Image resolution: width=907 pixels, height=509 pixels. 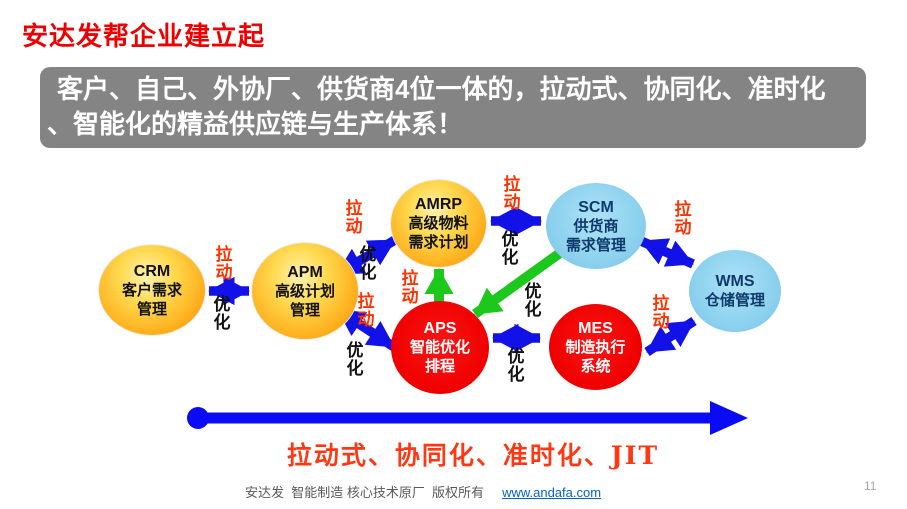 I want to click on node-amrp-line2: 需求计划, so click(x=438, y=242).